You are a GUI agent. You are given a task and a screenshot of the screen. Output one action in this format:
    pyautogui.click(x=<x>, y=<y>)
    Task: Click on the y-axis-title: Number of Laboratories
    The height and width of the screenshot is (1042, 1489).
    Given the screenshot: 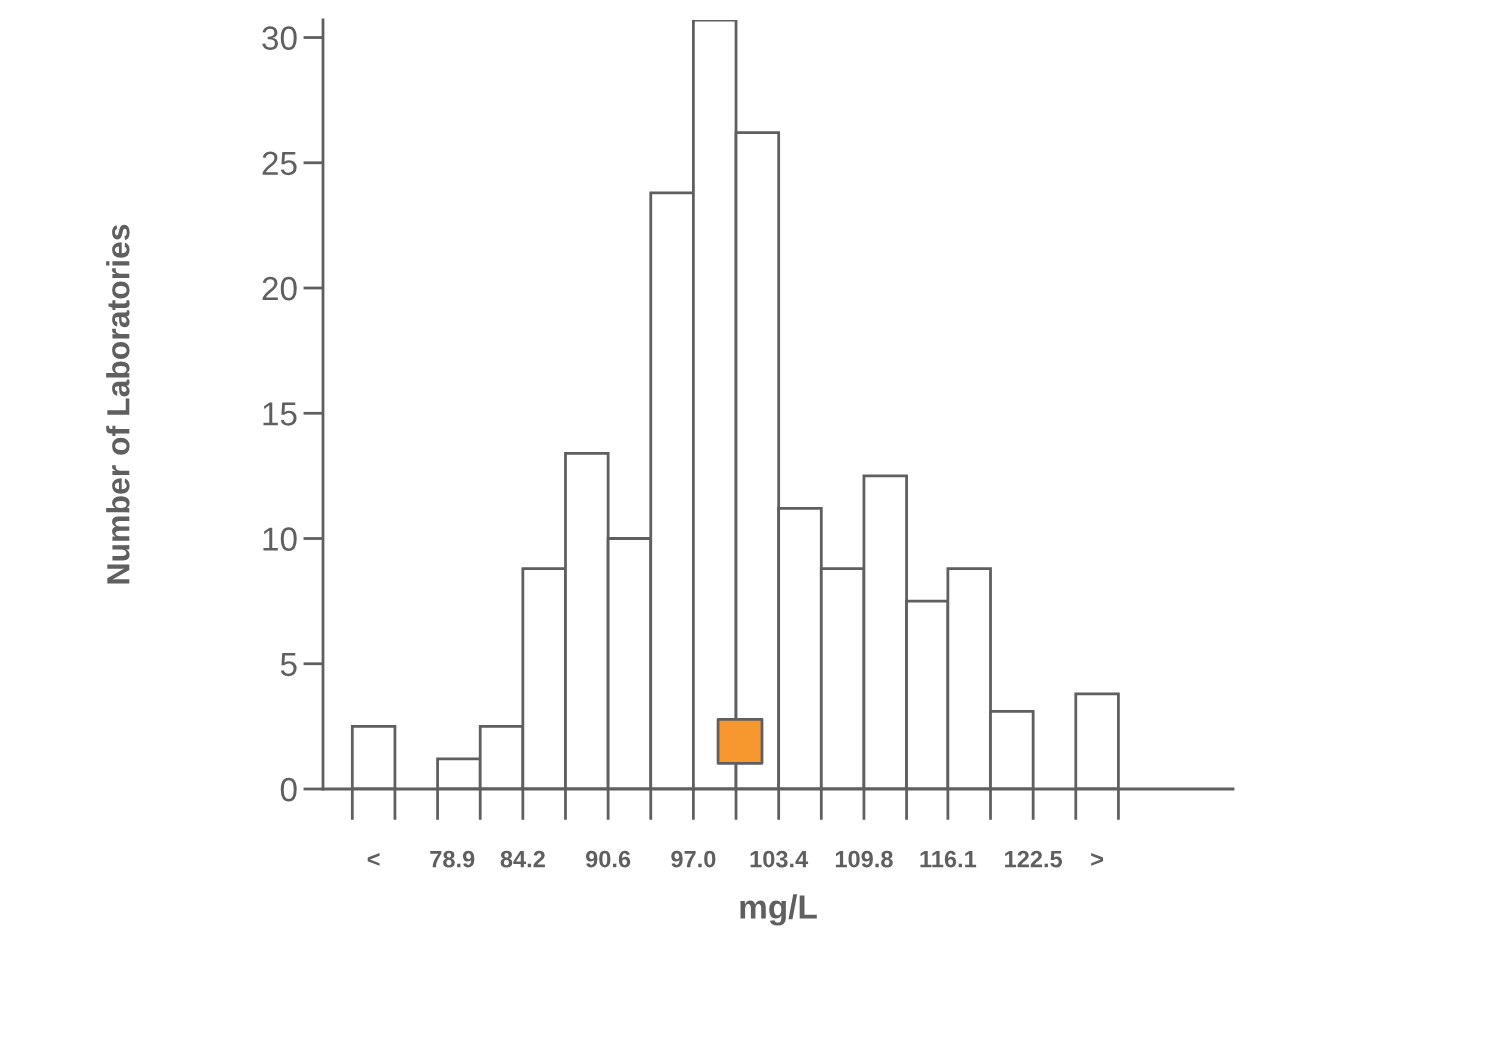 What is the action you would take?
    pyautogui.click(x=118, y=404)
    